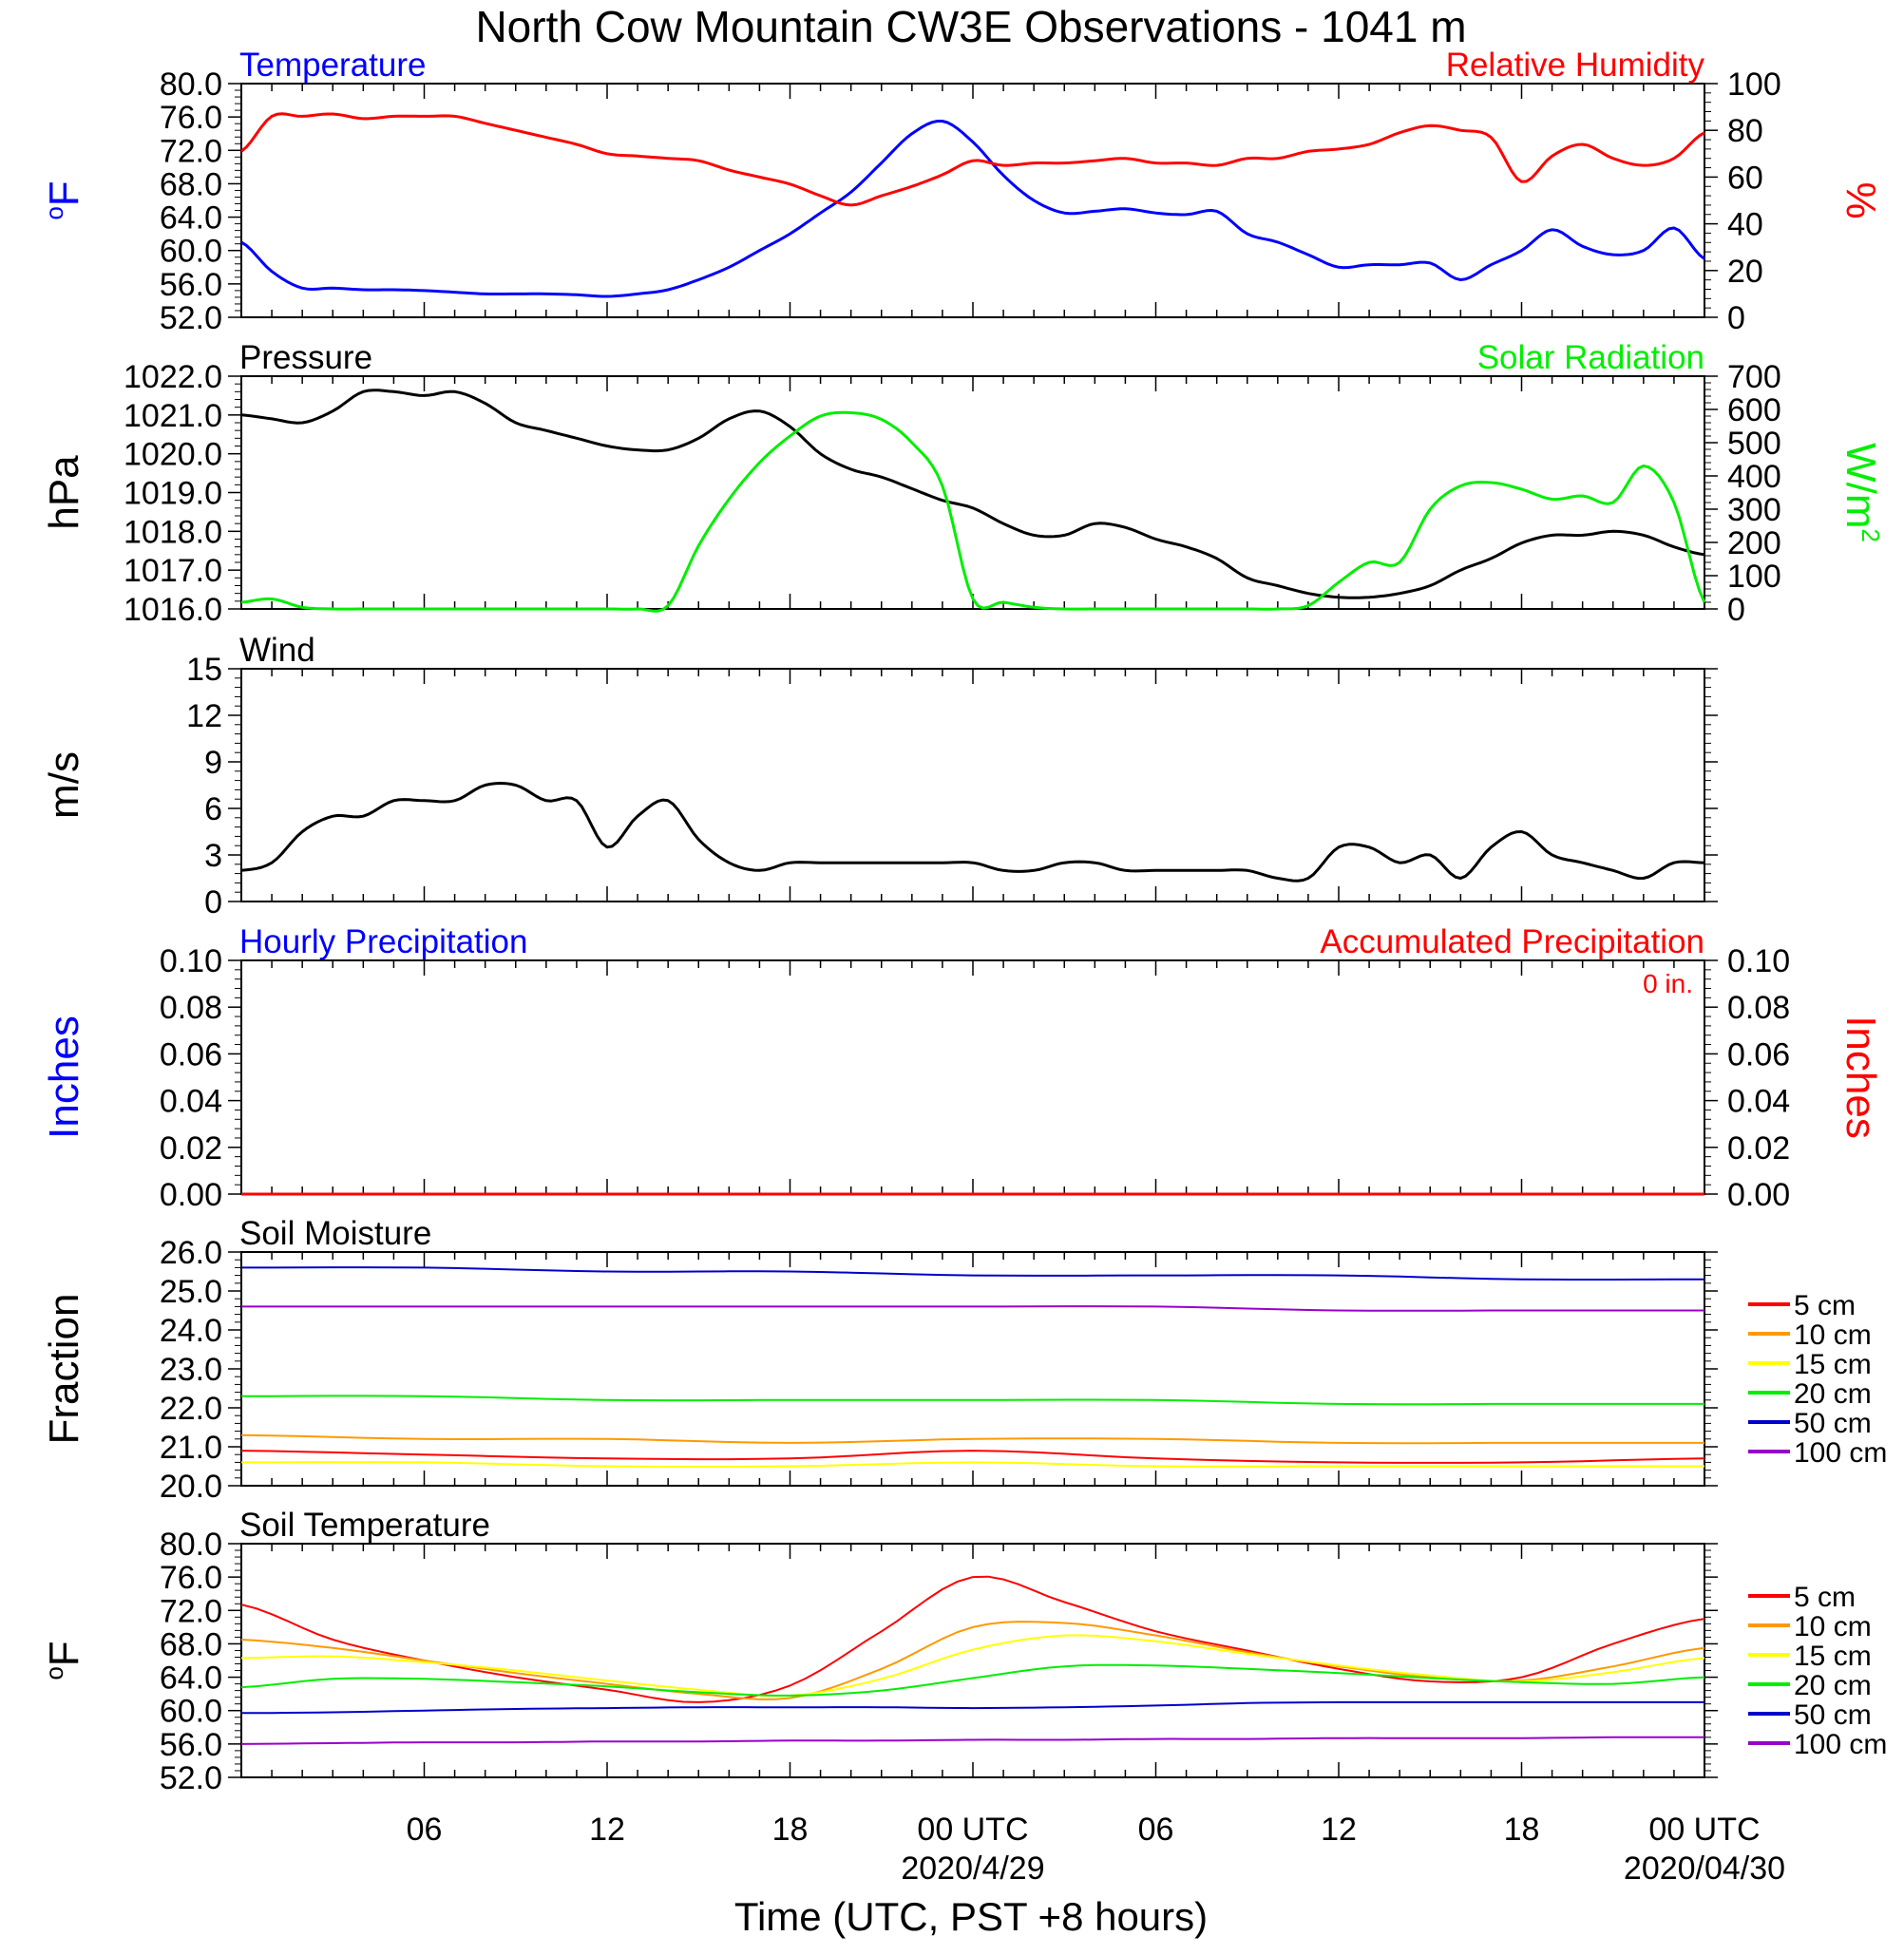  What do you see at coordinates (191, 1195) in the screenshot?
I see `y-tick-label: 0.00` at bounding box center [191, 1195].